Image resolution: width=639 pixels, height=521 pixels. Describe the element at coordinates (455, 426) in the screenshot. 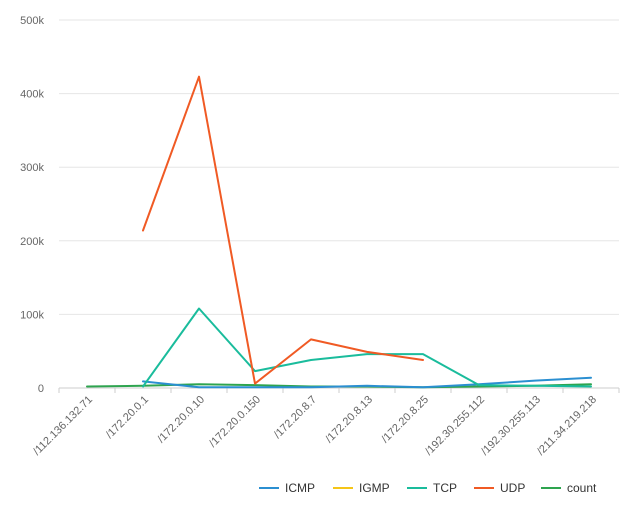

I see `x-tick-label: /192.30.255.112` at that location.